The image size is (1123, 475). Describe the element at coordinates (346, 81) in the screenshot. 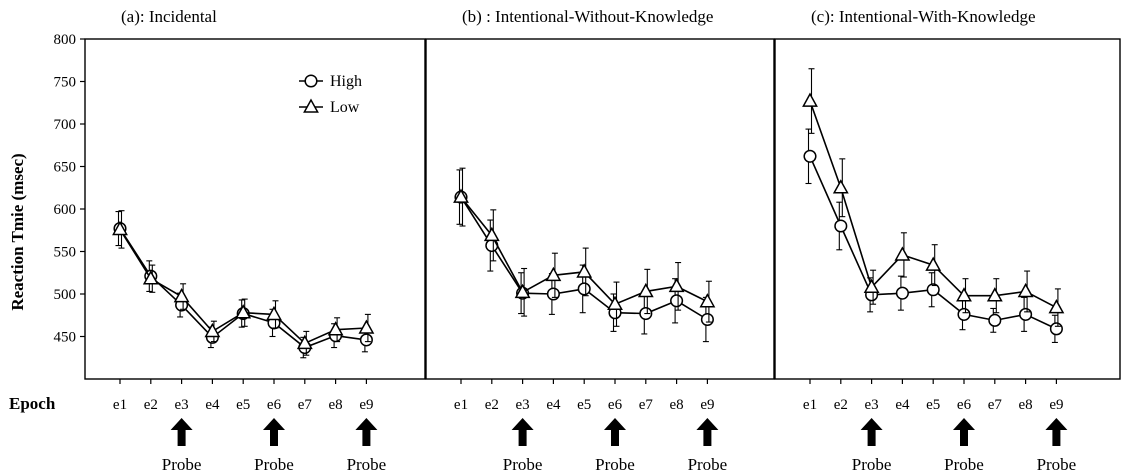

I see `legend-label-high: High` at that location.